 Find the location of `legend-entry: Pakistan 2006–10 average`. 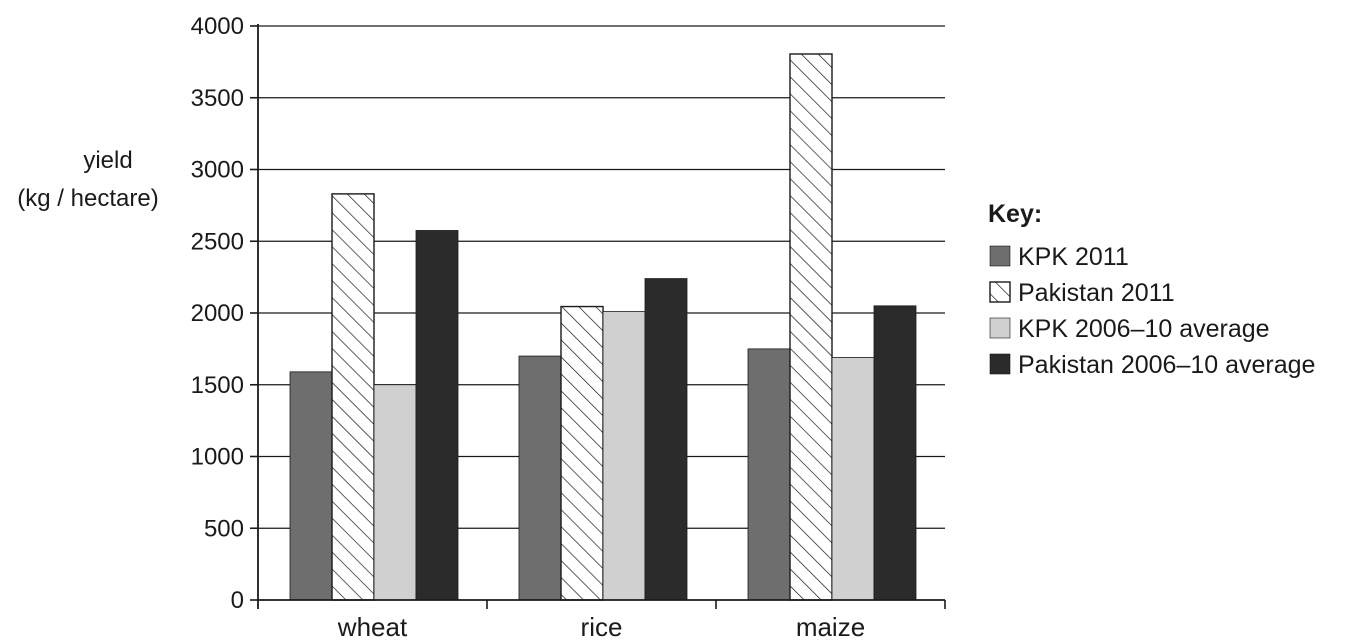

legend-entry: Pakistan 2006–10 average is located at coordinates (1166, 365).